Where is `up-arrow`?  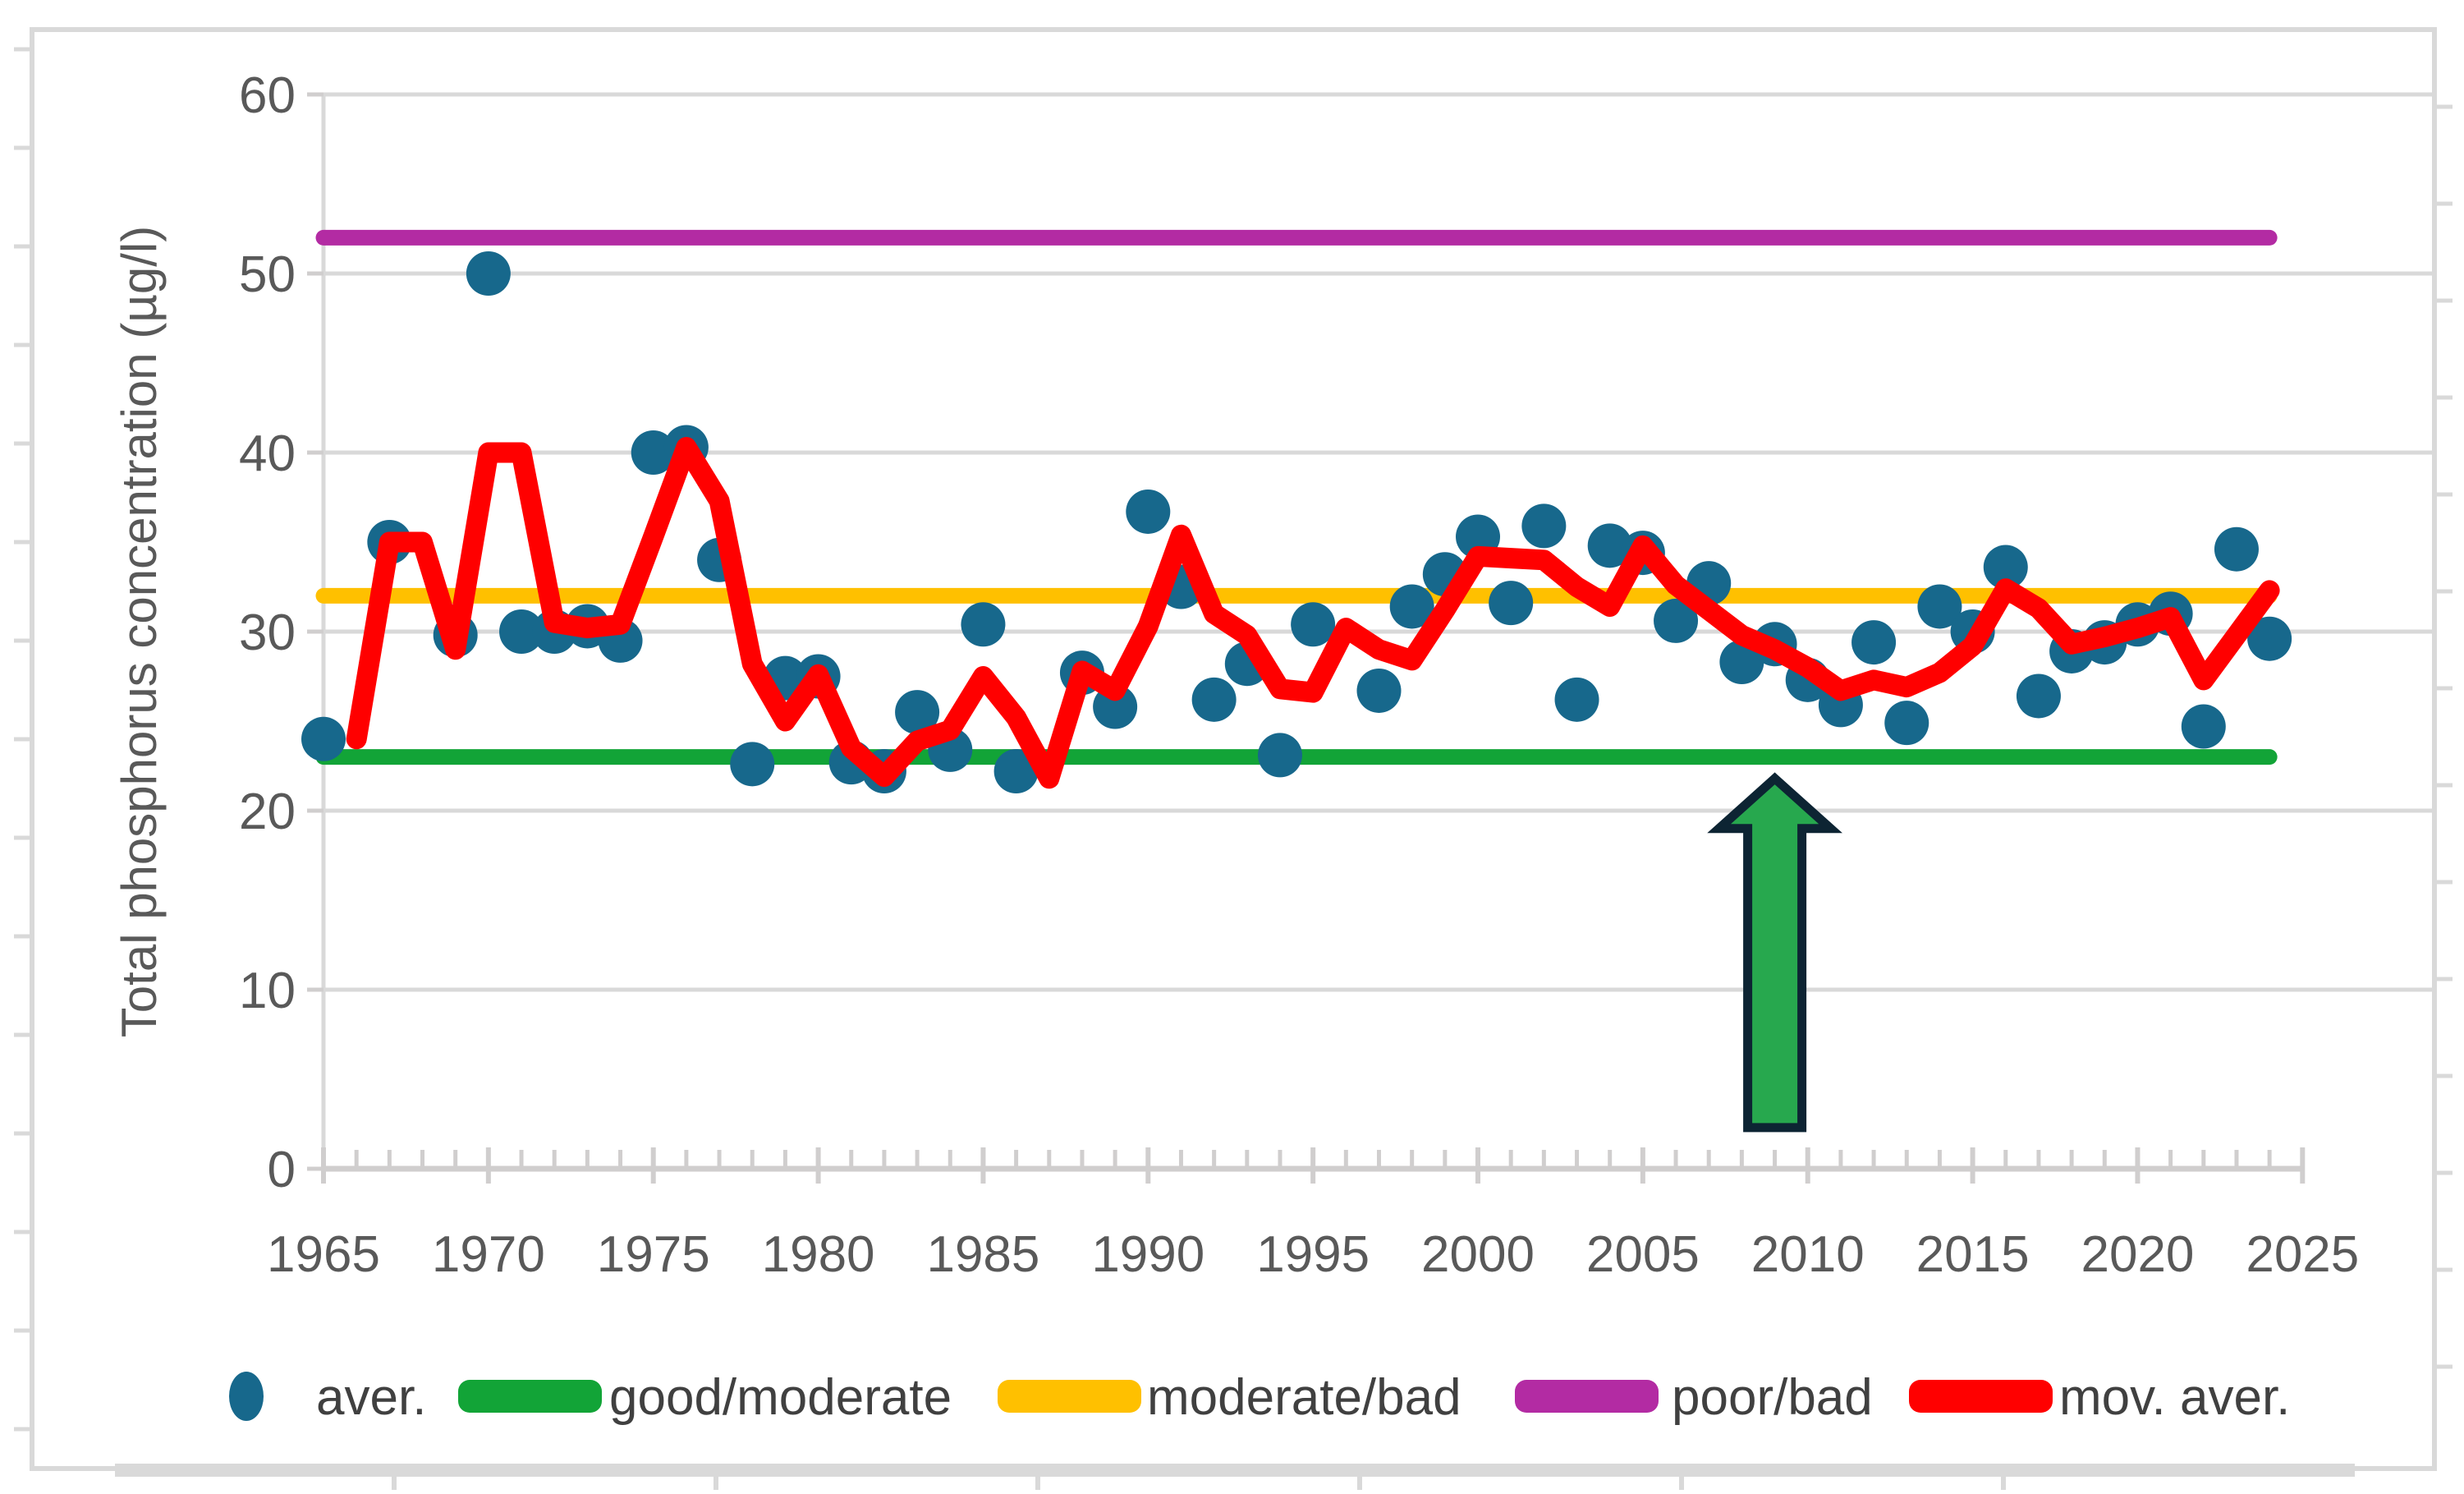 up-arrow is located at coordinates (1775, 952).